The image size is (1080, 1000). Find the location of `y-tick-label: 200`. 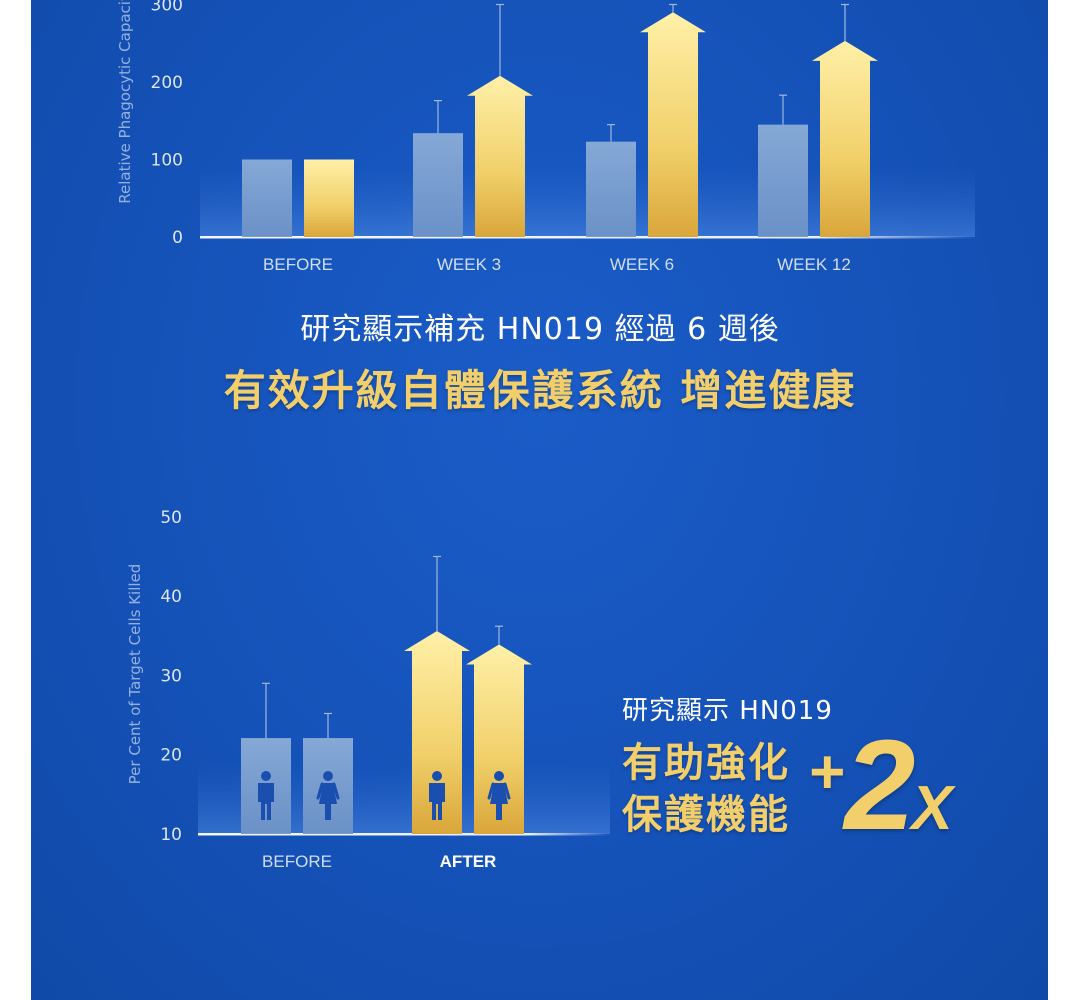

y-tick-label: 200 is located at coordinates (167, 83).